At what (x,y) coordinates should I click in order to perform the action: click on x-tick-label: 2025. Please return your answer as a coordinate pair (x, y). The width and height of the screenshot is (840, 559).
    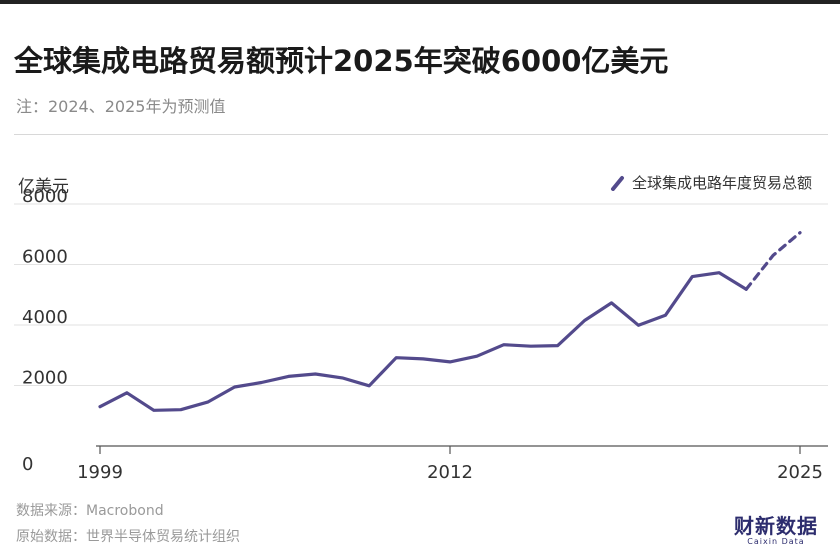
    Looking at the image, I should click on (800, 472).